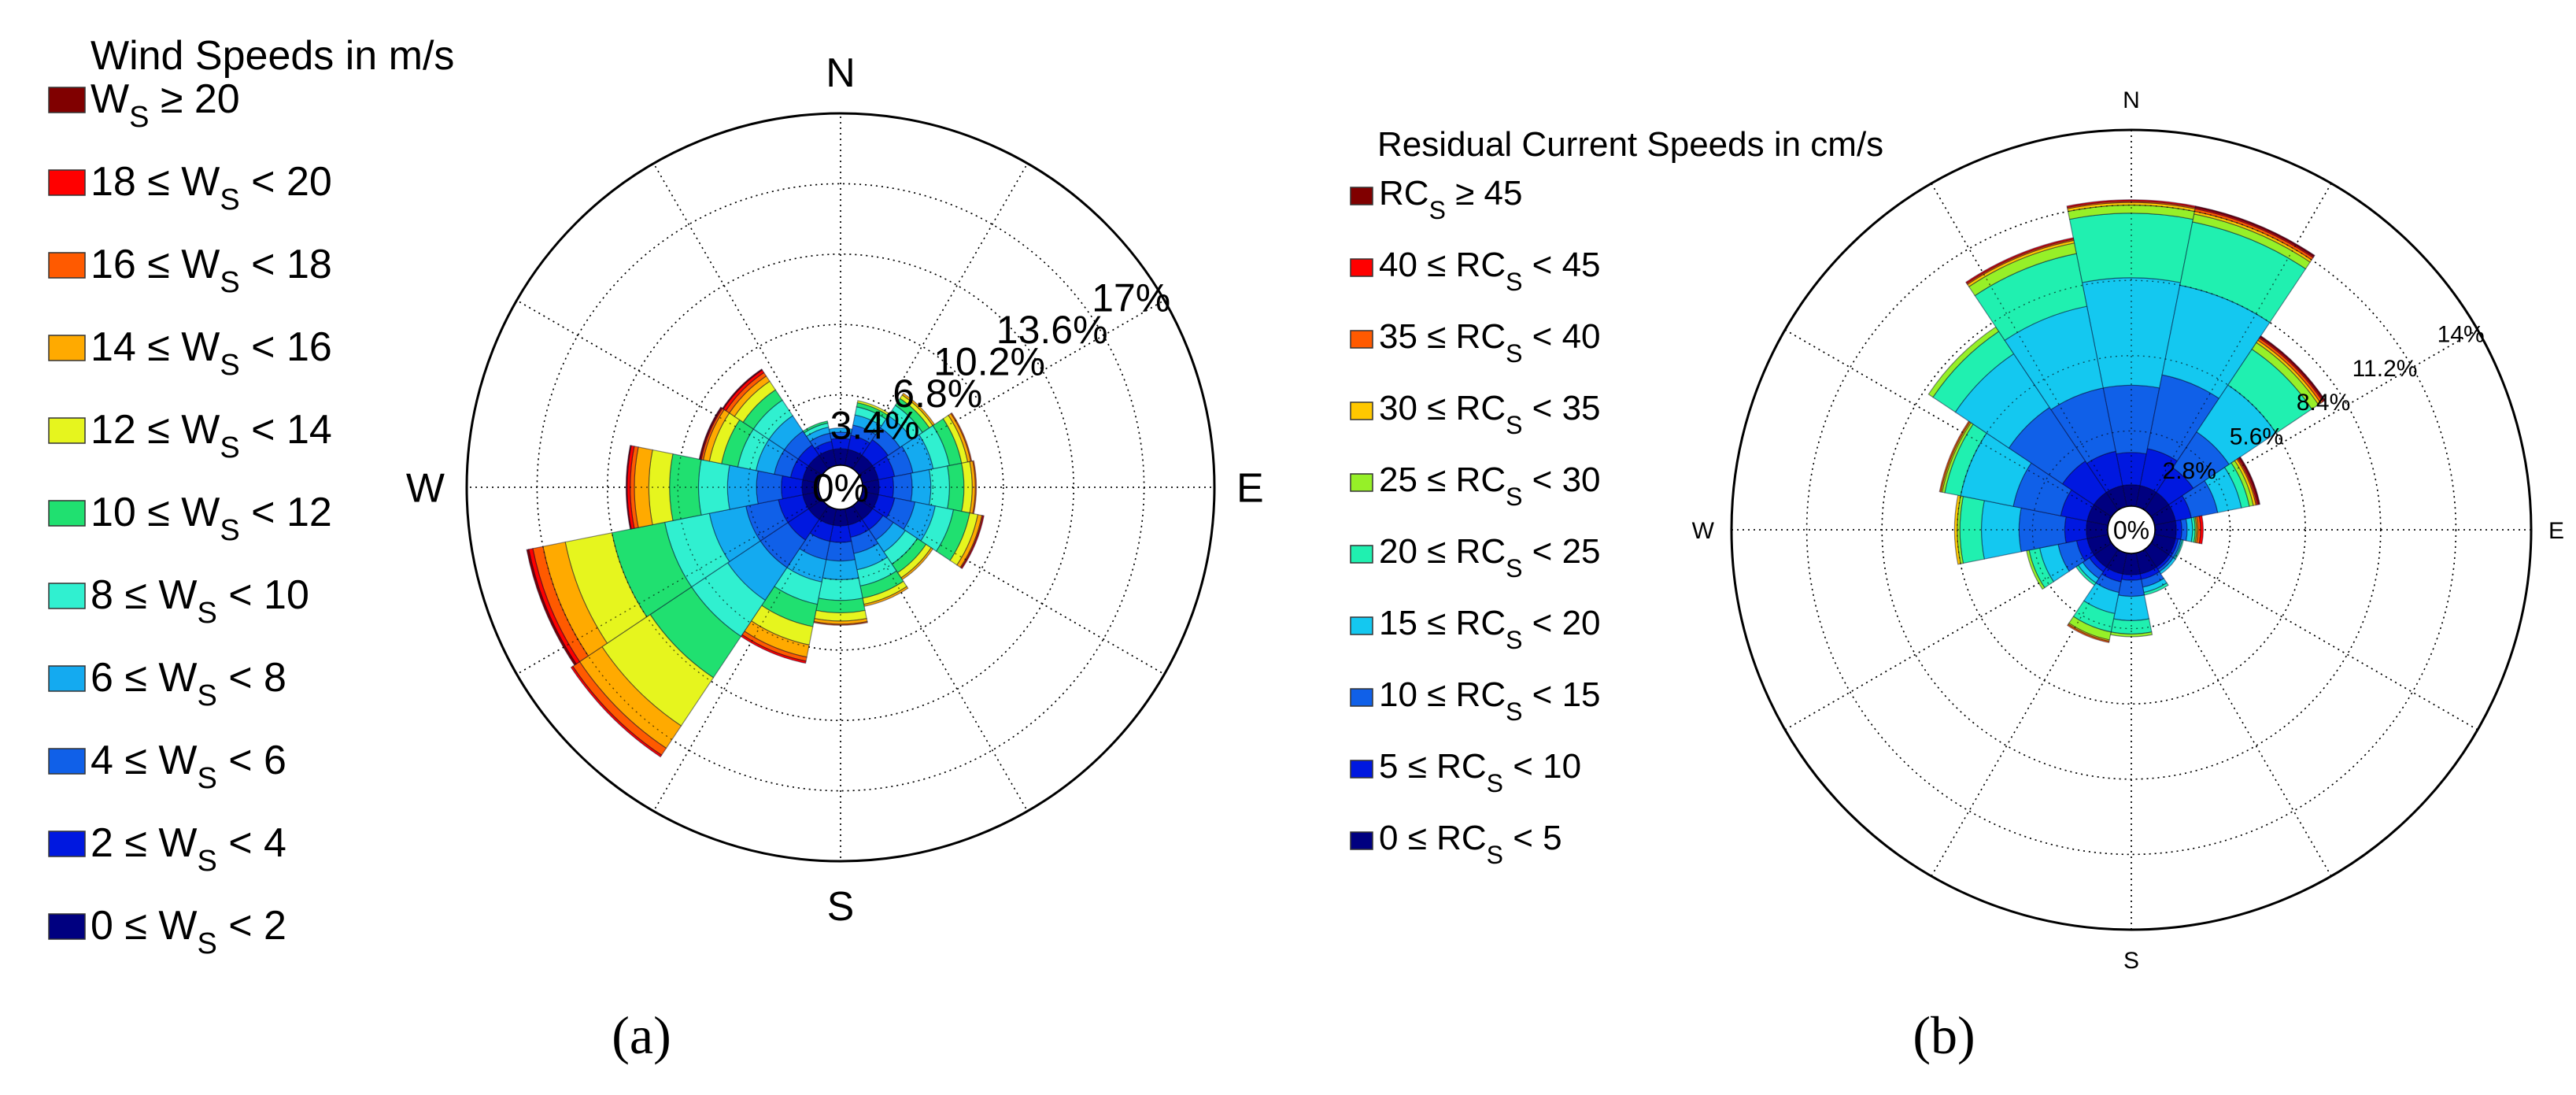  What do you see at coordinates (211, 187) in the screenshot?
I see `legend-label: 18 ≤ WS < 20` at bounding box center [211, 187].